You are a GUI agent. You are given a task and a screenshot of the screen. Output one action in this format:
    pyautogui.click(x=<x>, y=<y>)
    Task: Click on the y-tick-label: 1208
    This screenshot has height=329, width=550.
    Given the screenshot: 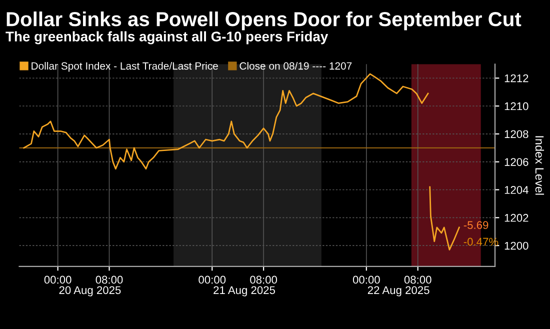 What is the action you would take?
    pyautogui.click(x=516, y=134)
    